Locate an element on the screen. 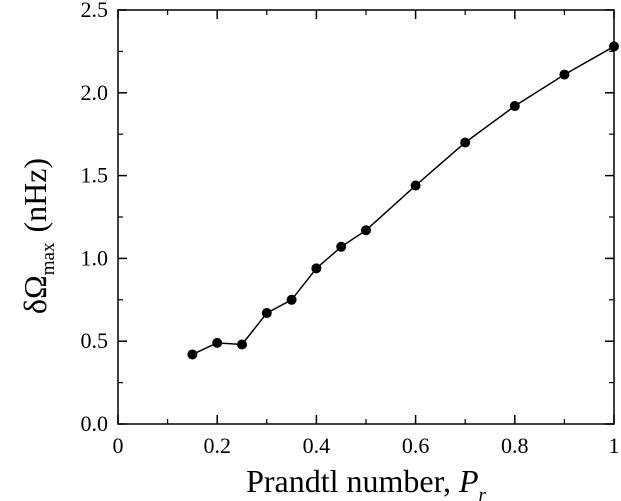  y-tick-label: 2.5 is located at coordinates (95, 11).